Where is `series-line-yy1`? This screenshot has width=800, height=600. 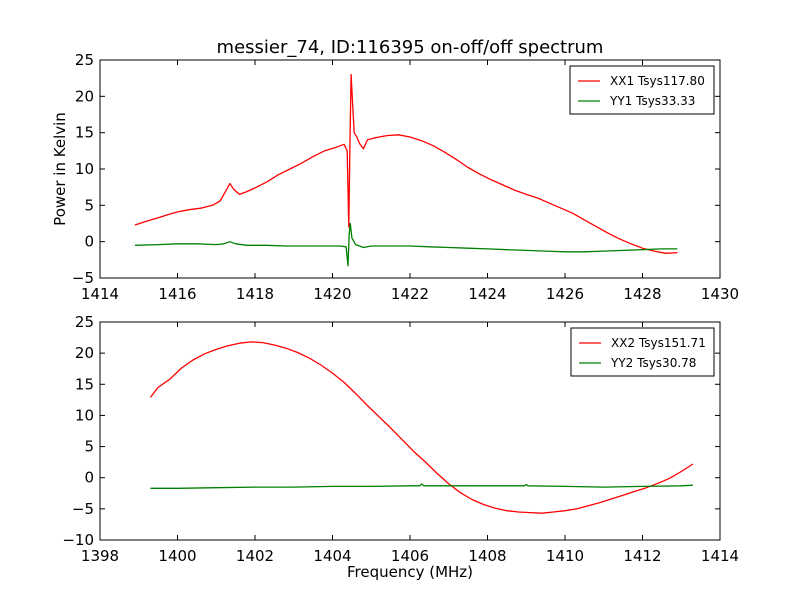 series-line-yy1 is located at coordinates (406, 244).